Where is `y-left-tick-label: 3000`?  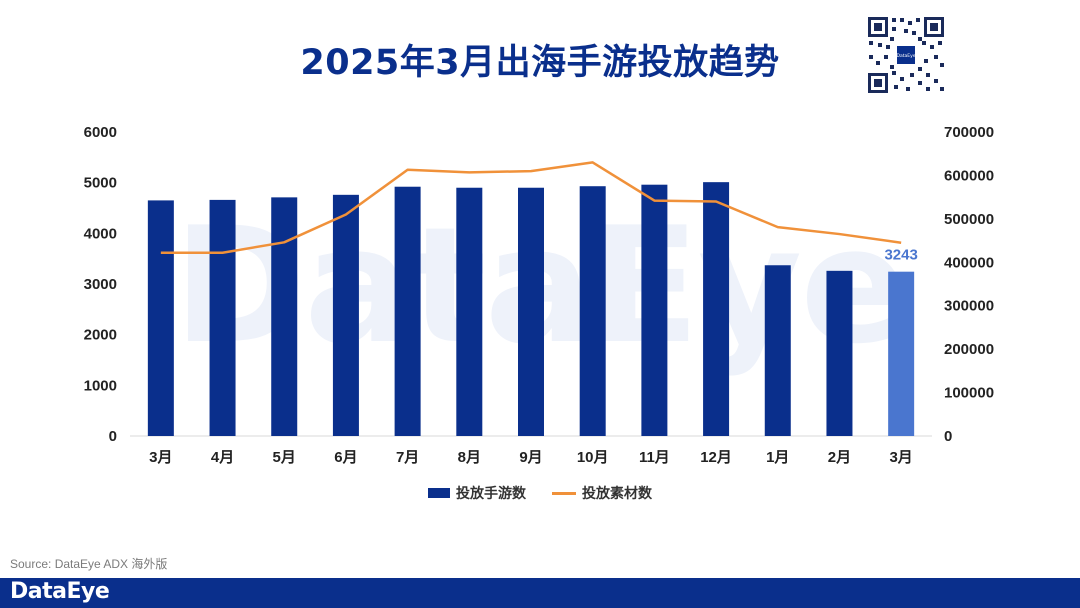 y-left-tick-label: 3000 is located at coordinates (100, 284).